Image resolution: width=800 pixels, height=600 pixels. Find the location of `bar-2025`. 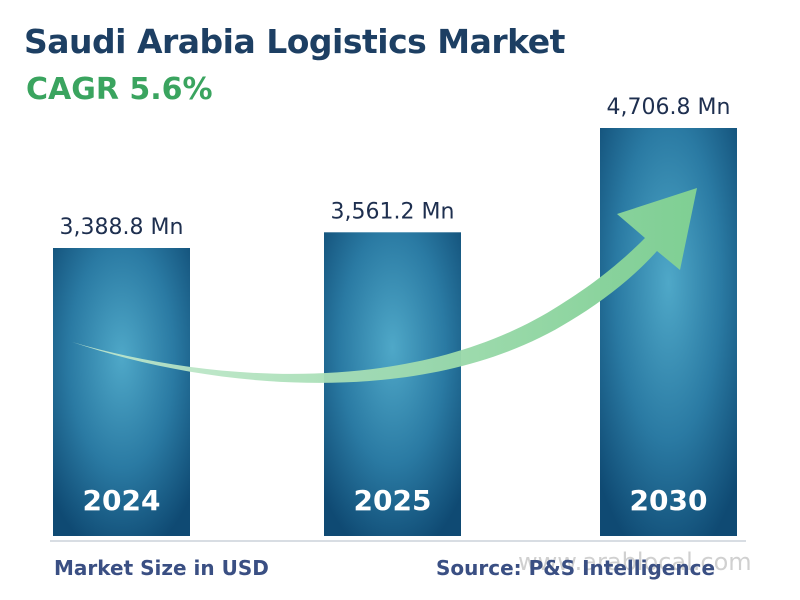

bar-2025 is located at coordinates (392, 384).